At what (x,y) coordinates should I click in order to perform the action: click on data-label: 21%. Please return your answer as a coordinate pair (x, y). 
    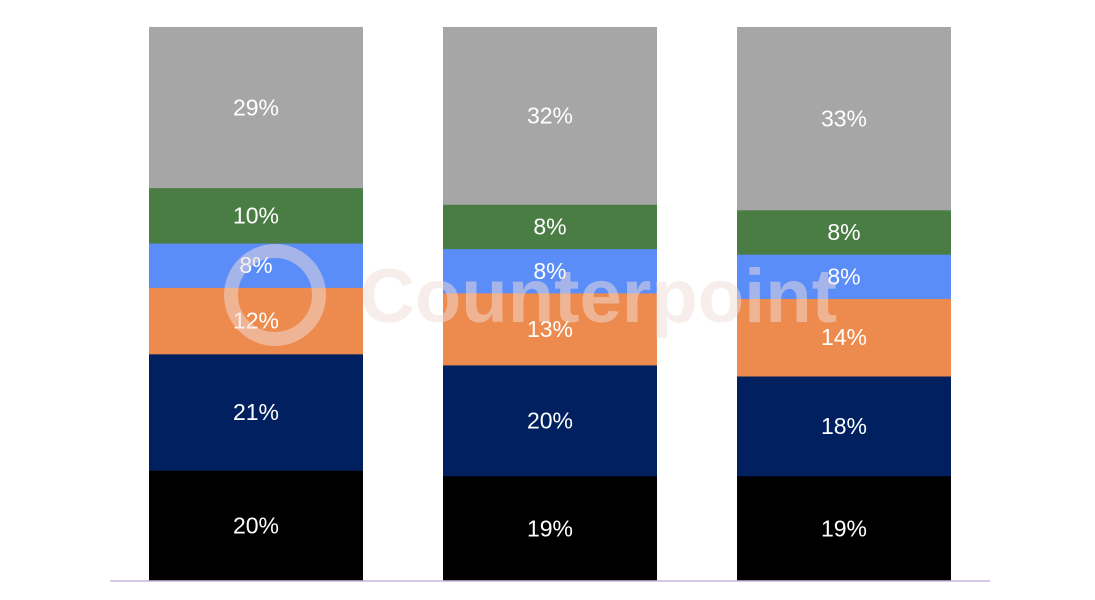
    Looking at the image, I should click on (256, 412).